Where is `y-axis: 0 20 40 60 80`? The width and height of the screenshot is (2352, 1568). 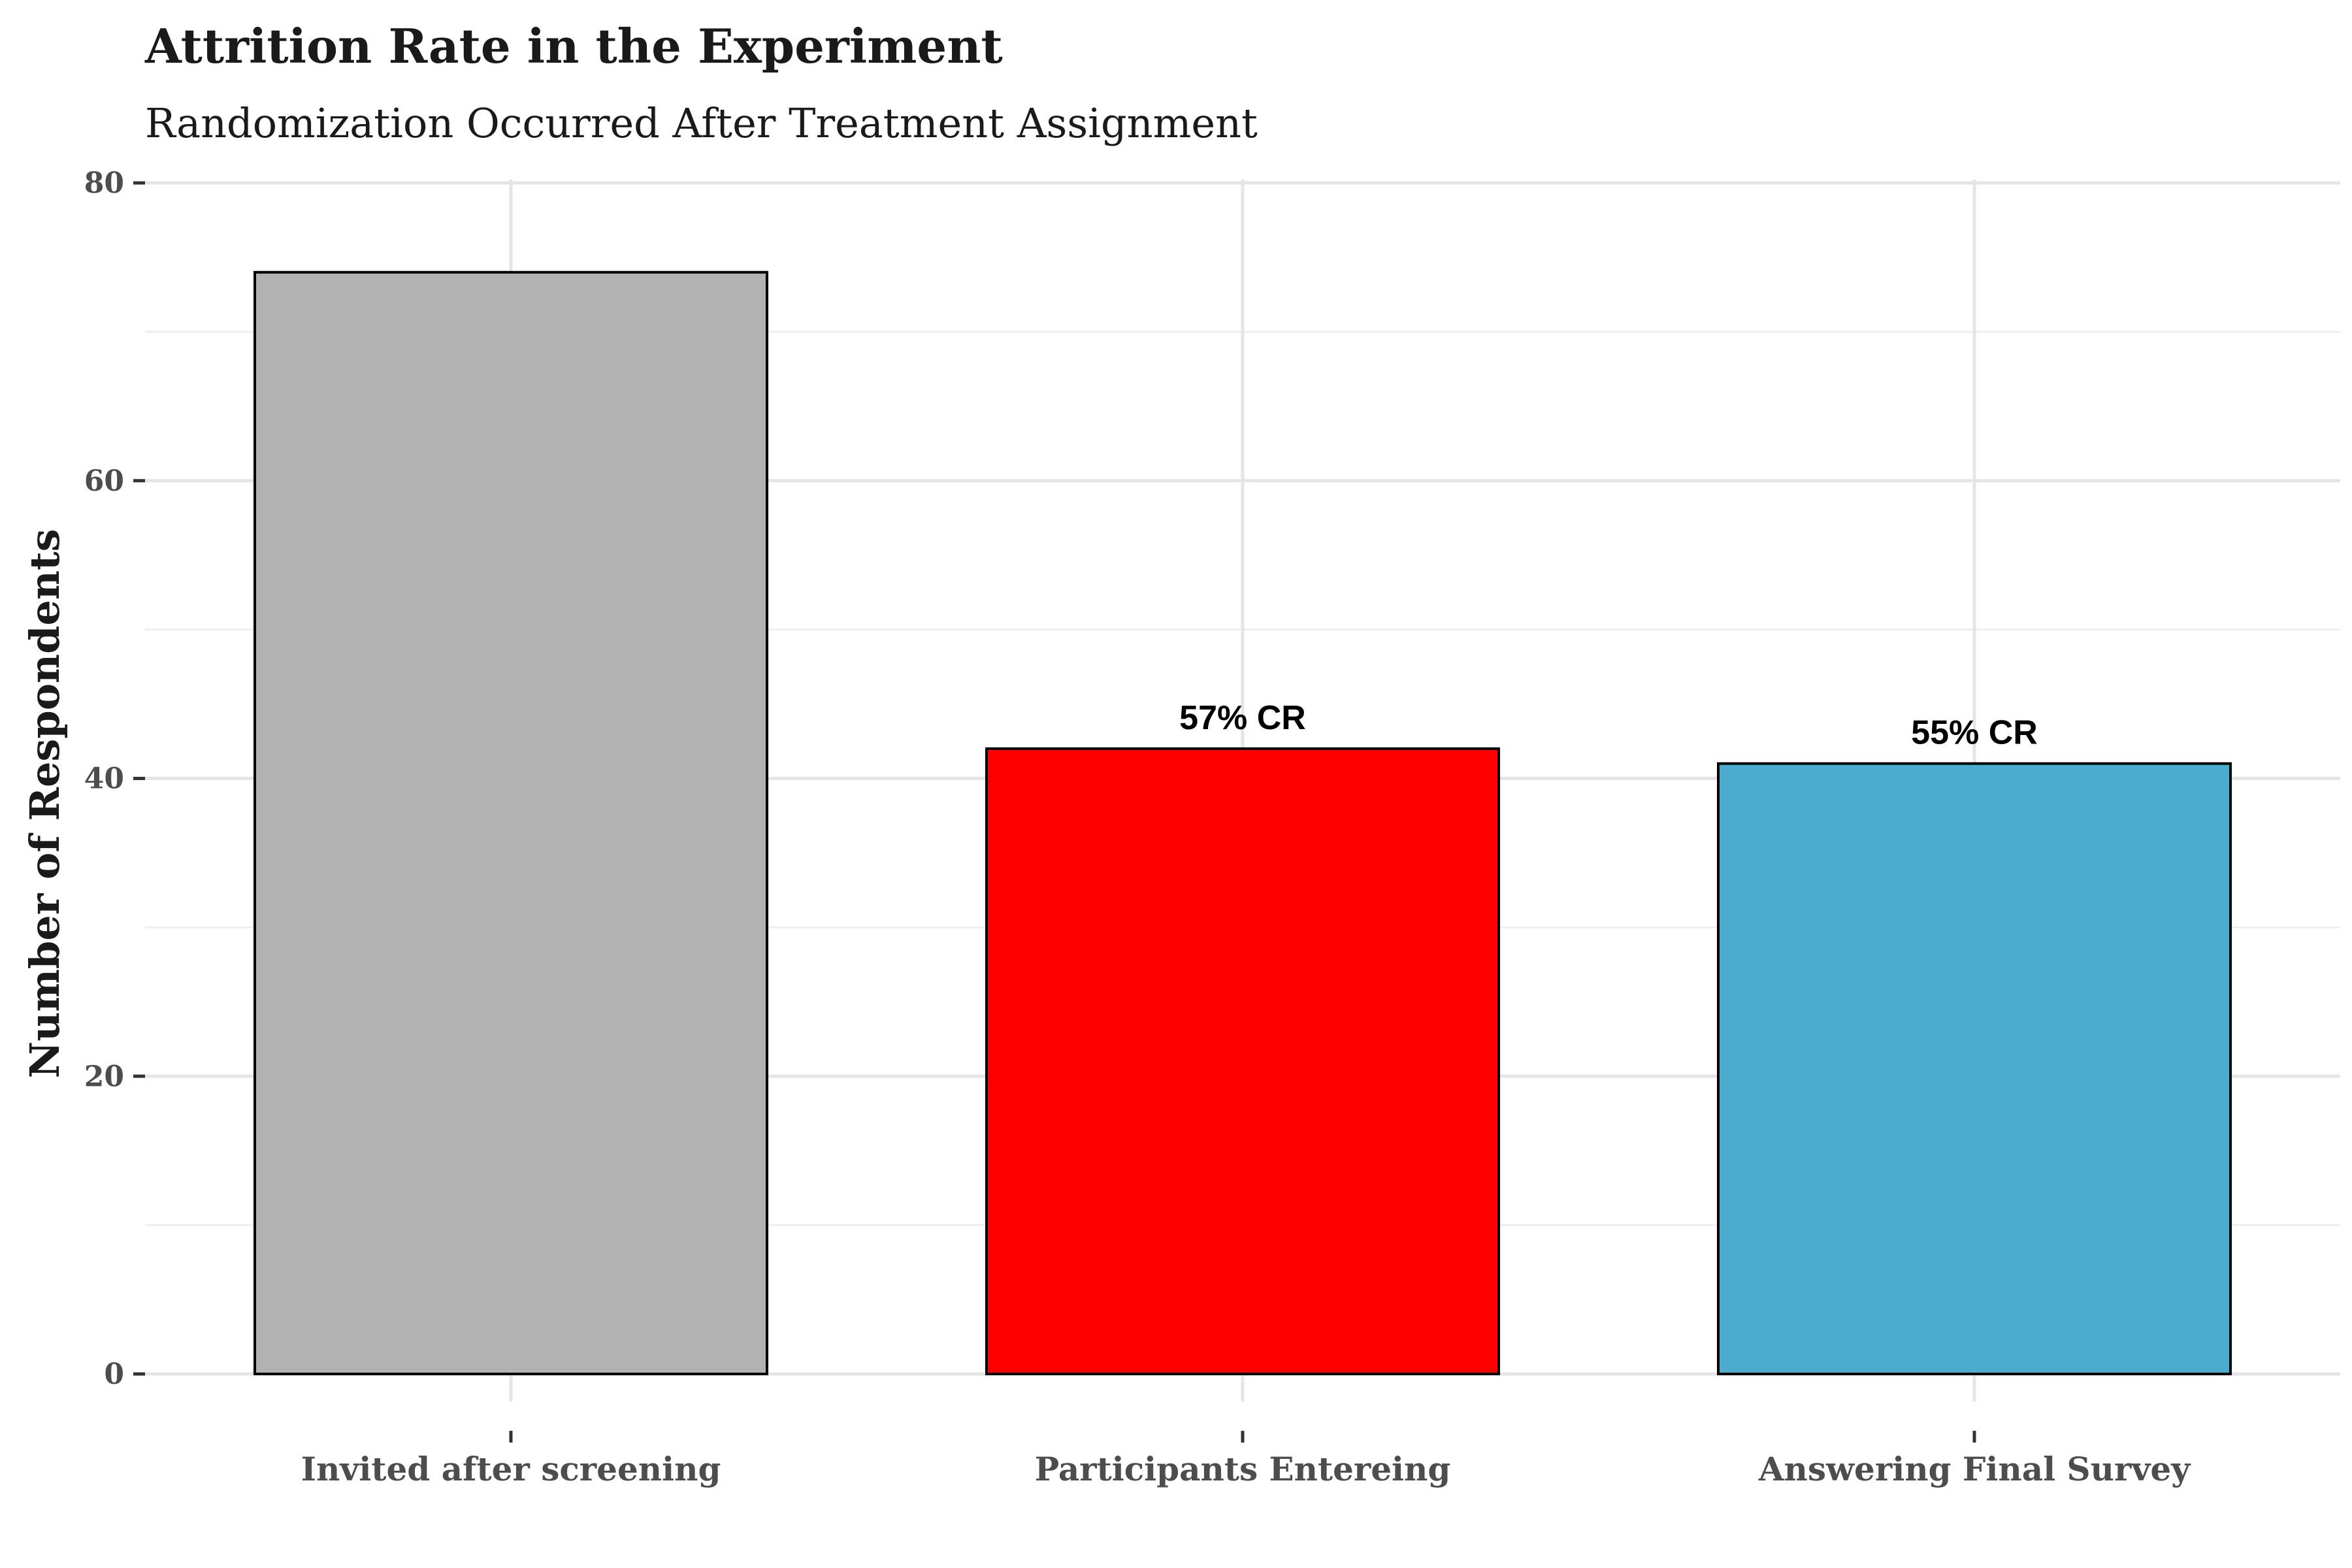 y-axis: 0 20 40 60 80 is located at coordinates (114, 779).